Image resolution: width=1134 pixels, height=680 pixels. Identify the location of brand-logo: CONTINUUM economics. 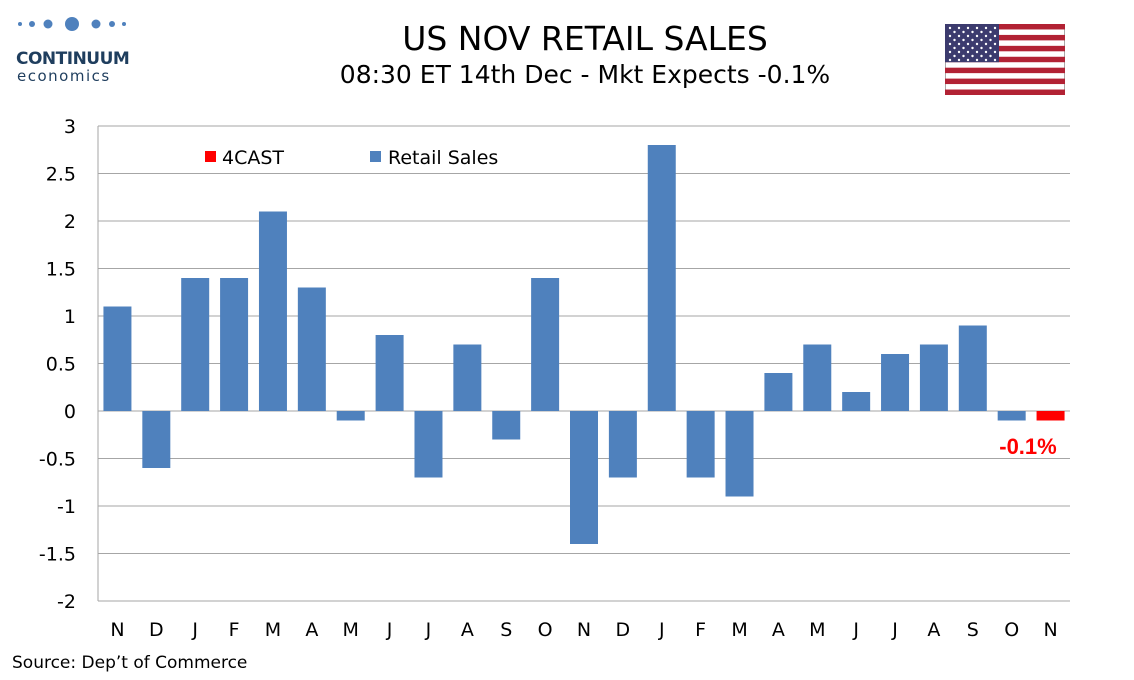
(74, 49).